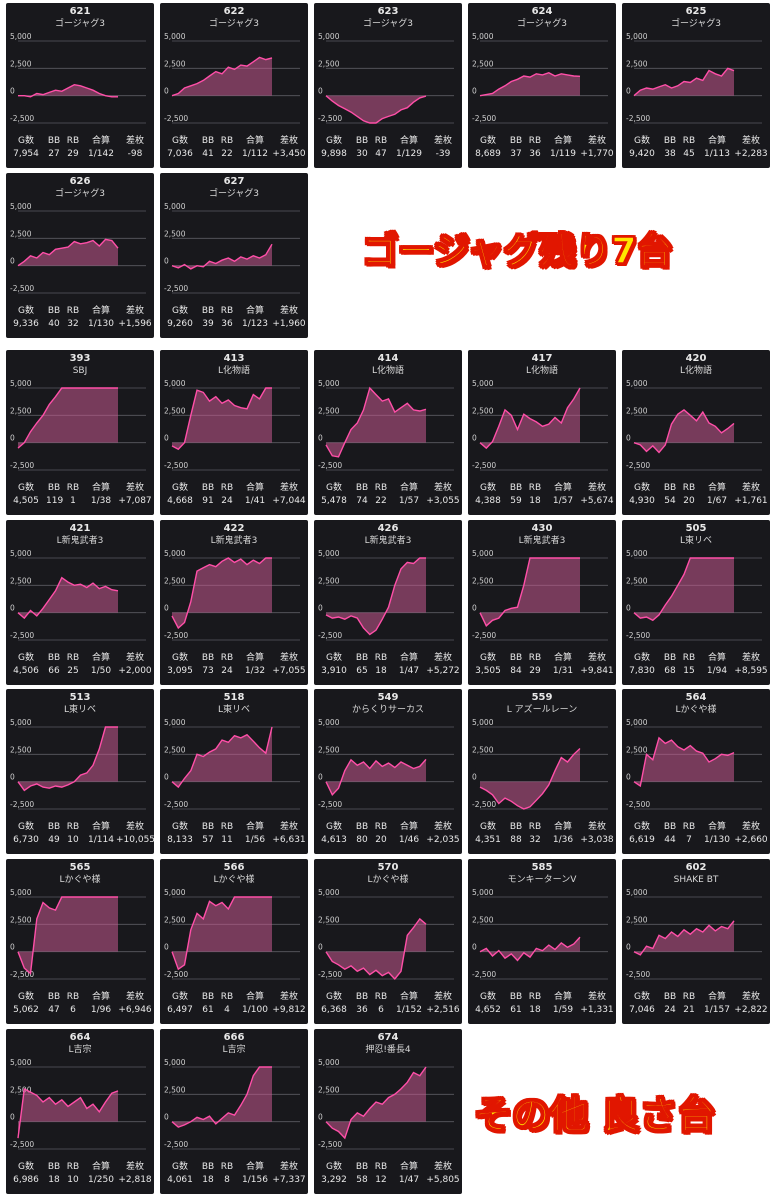  Describe the element at coordinates (542, 710) in the screenshot. I see `machine-name: L アズールレーン` at that location.